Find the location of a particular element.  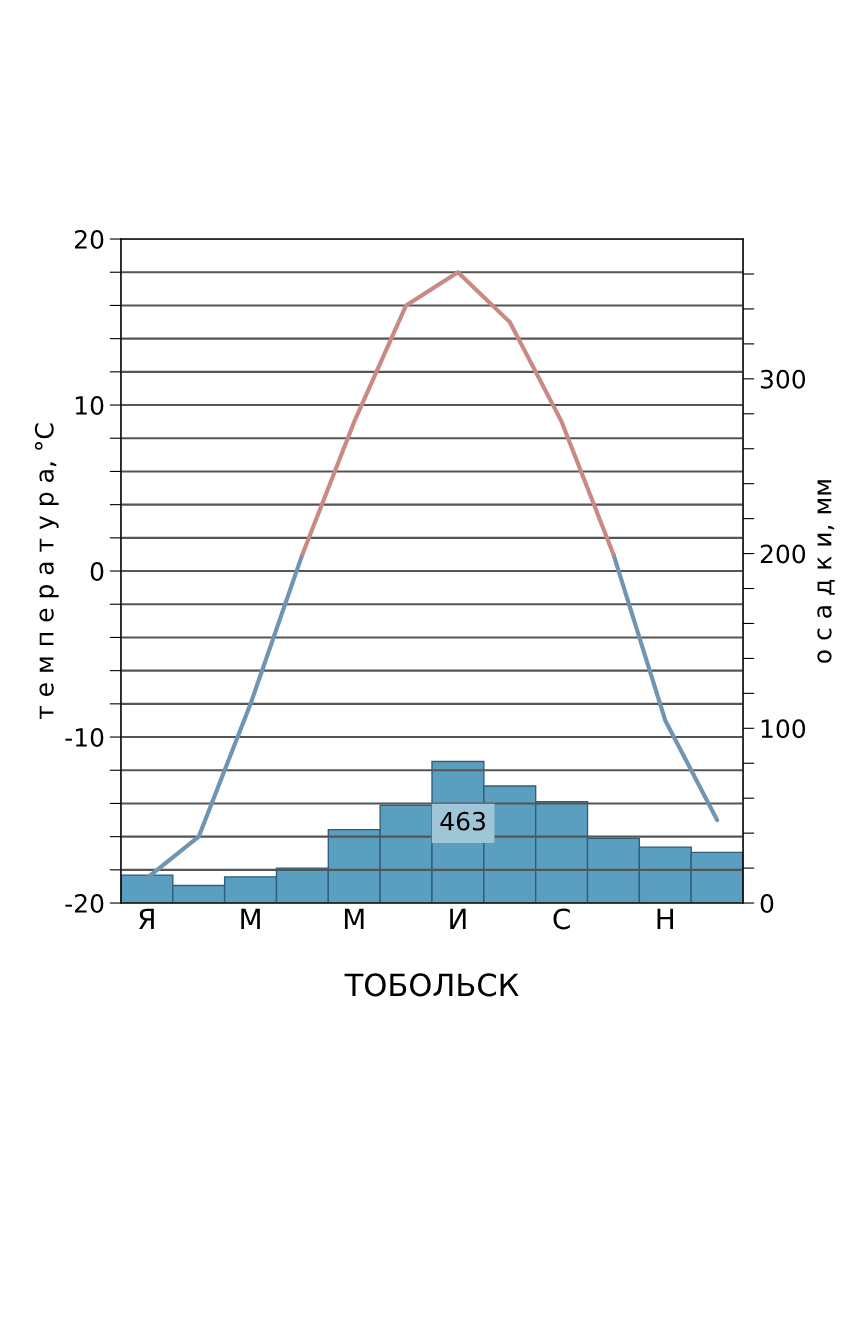

y-axis-title: т е м п е р а т у р а, °C is located at coordinates (46, 571).